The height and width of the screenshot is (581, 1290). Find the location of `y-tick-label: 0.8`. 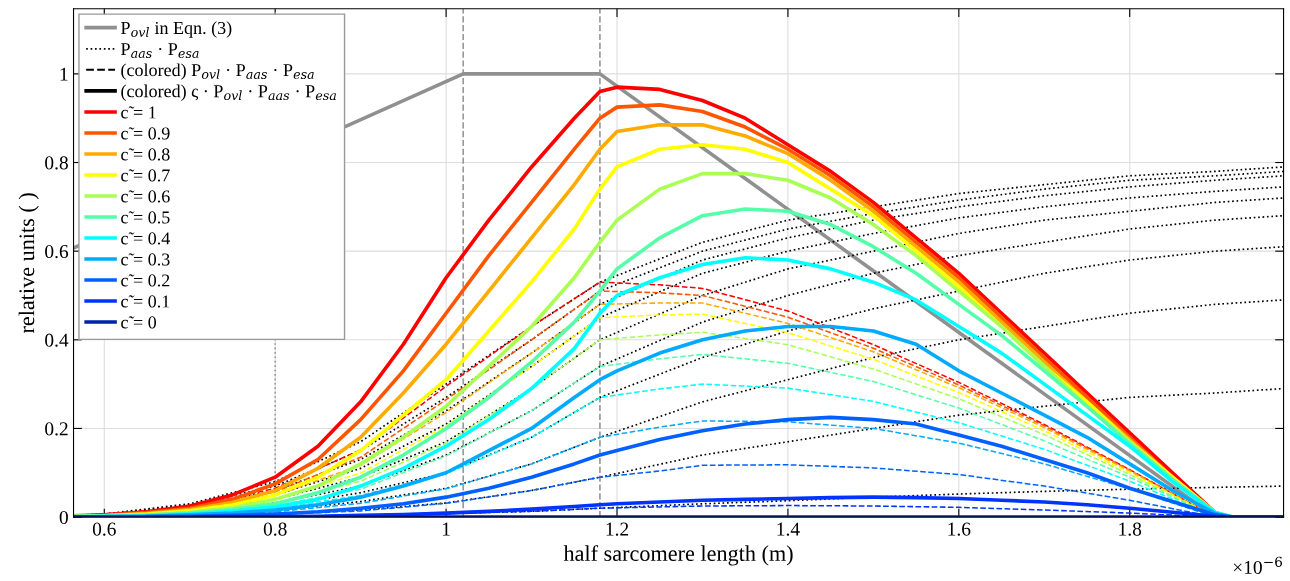

y-tick-label: 0.8 is located at coordinates (56, 163).